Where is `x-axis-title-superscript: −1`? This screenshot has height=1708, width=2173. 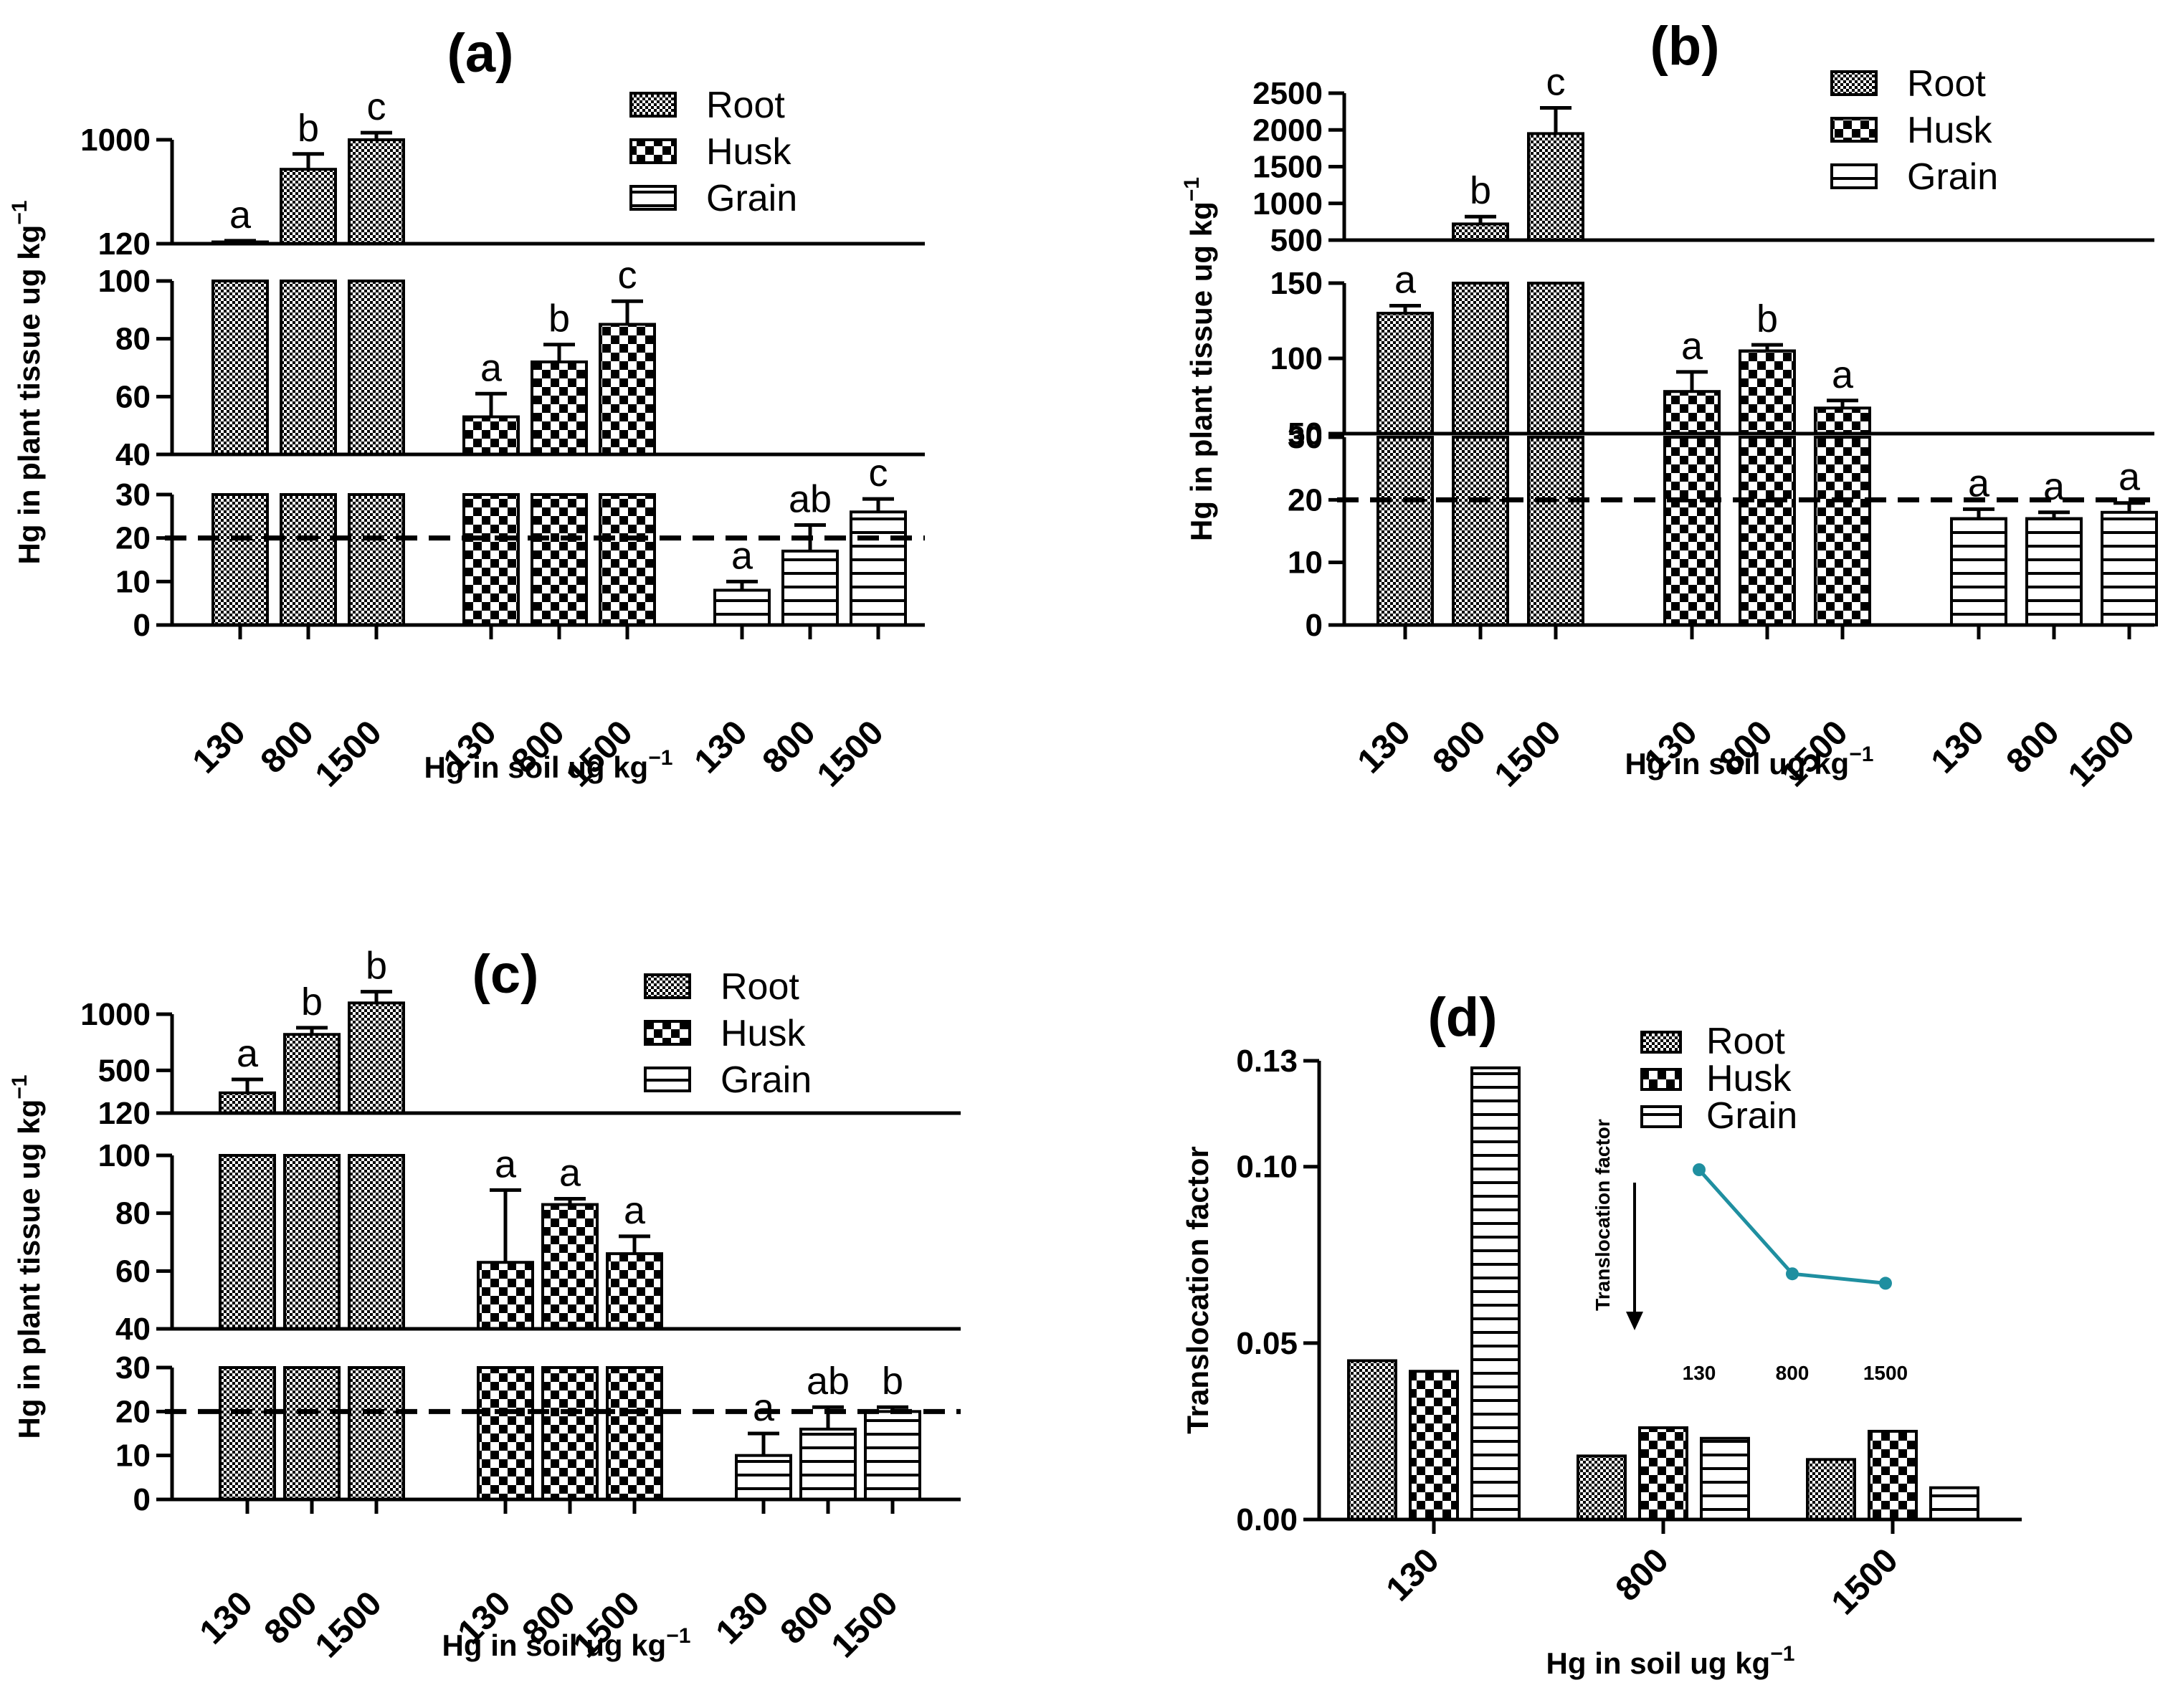
x-axis-title-superscript: −1 is located at coordinates (1782, 1654).